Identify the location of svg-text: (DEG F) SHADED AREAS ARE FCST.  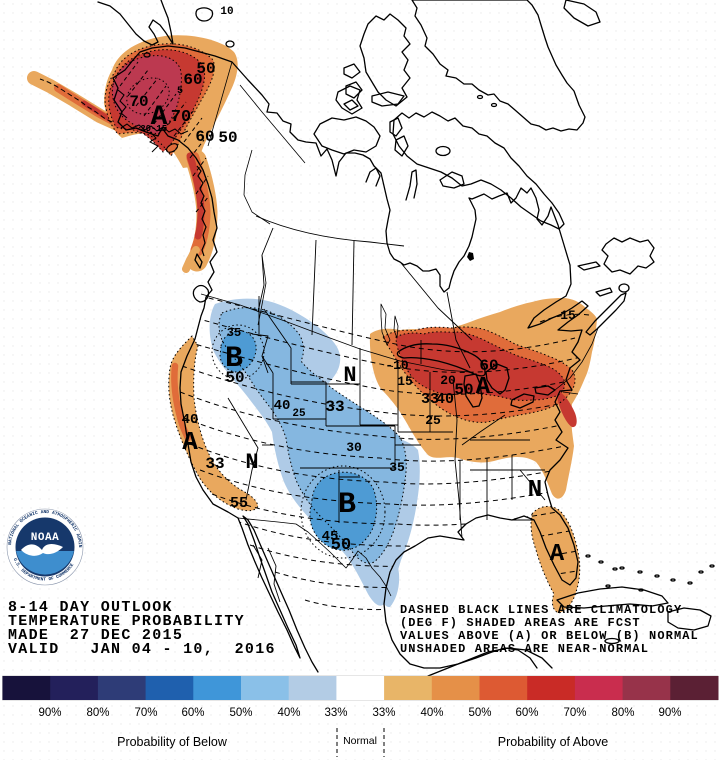
(520, 623).